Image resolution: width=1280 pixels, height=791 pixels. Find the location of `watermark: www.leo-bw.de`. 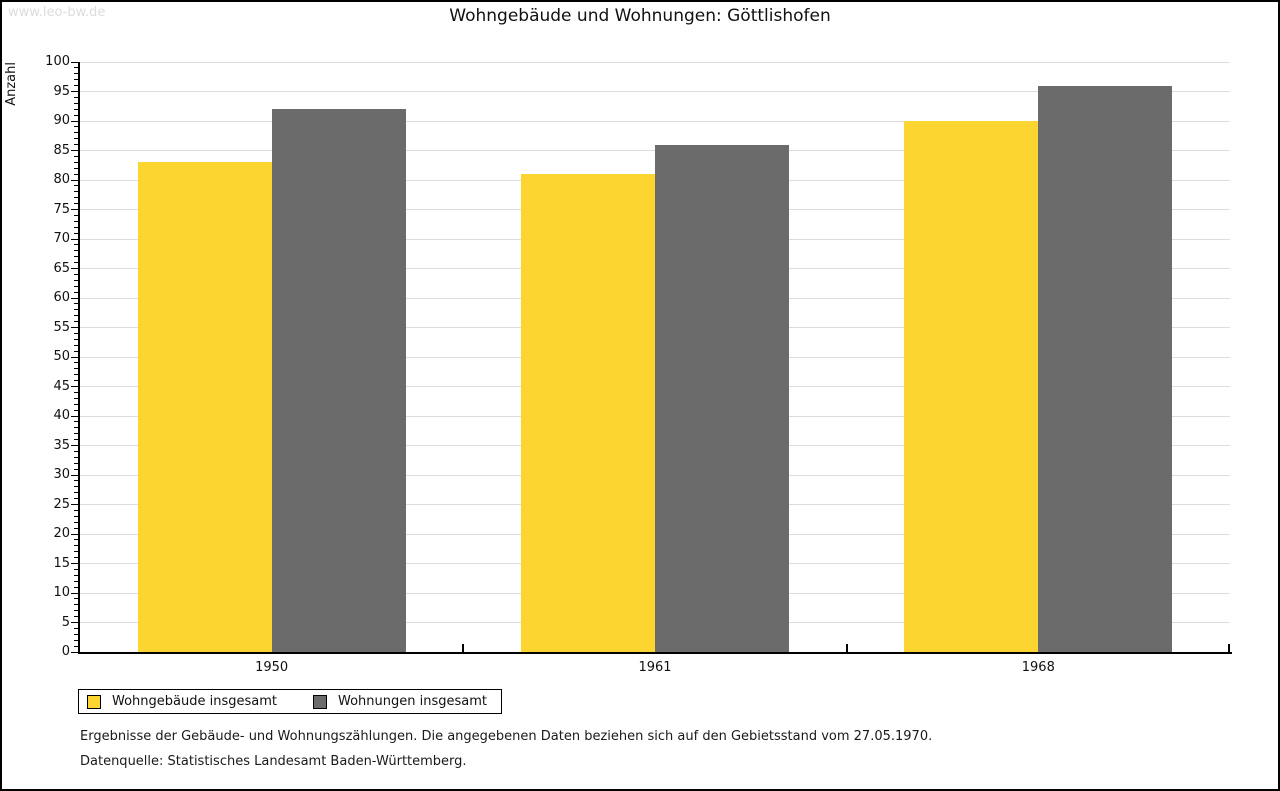

watermark: www.leo-bw.de is located at coordinates (57, 12).